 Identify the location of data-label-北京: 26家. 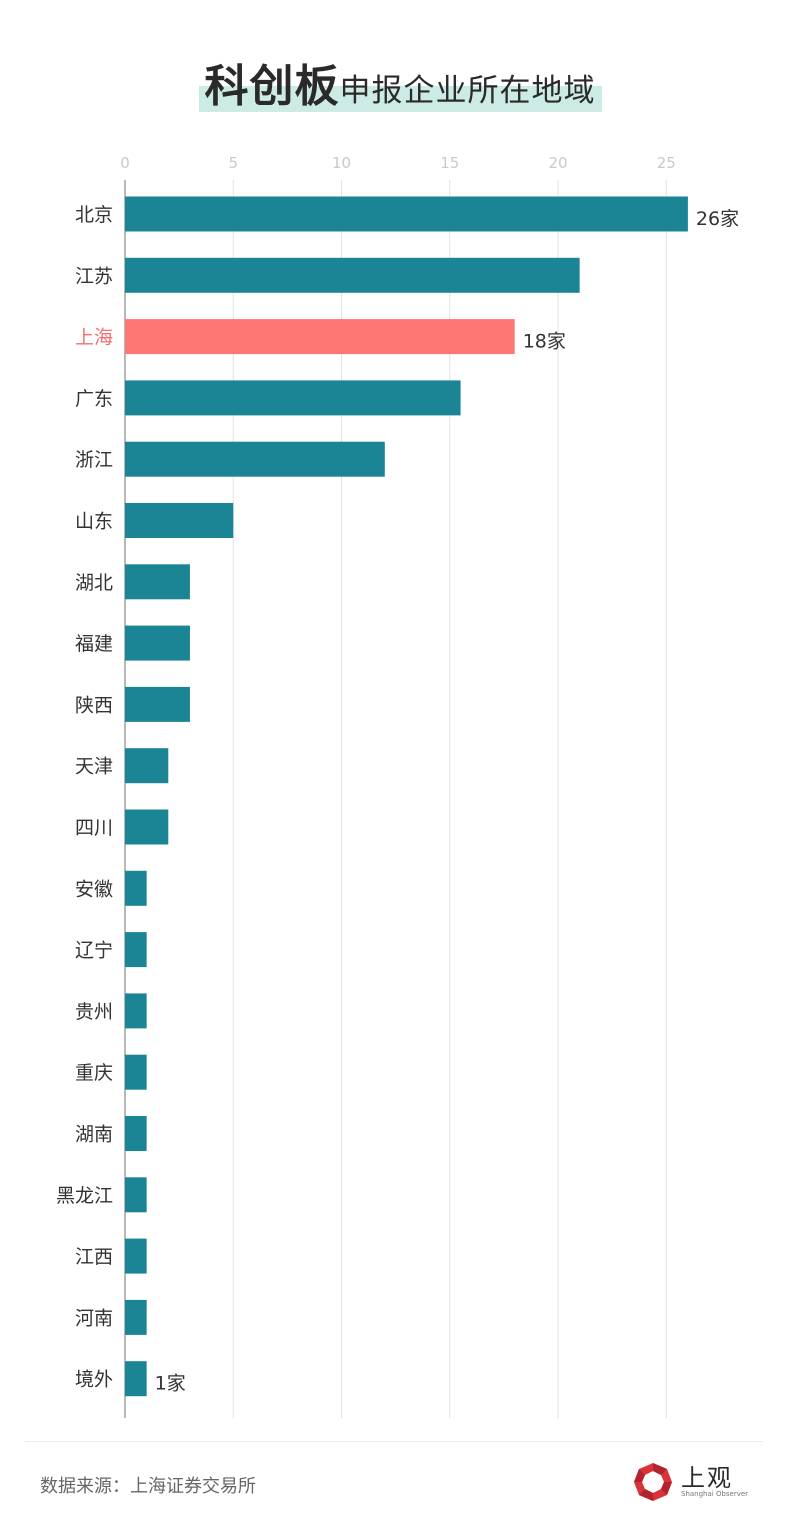
(717, 219).